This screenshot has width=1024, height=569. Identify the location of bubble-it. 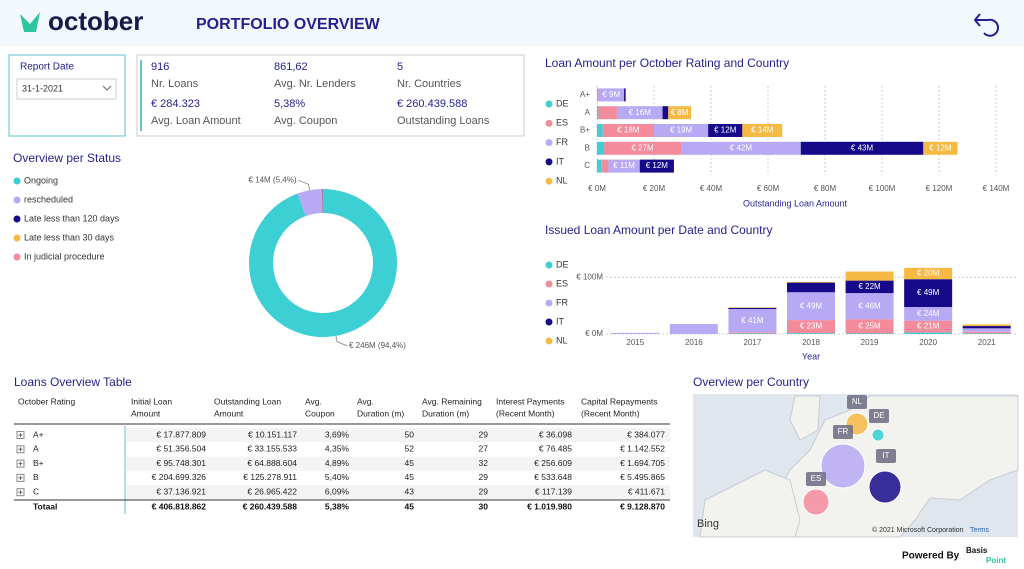
(885, 487).